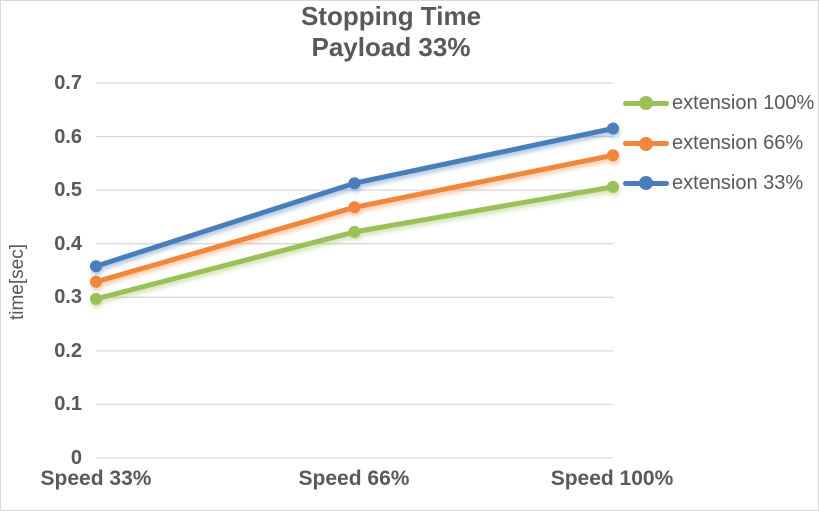  I want to click on y-tick-label-0_1: 0.1, so click(68, 404).